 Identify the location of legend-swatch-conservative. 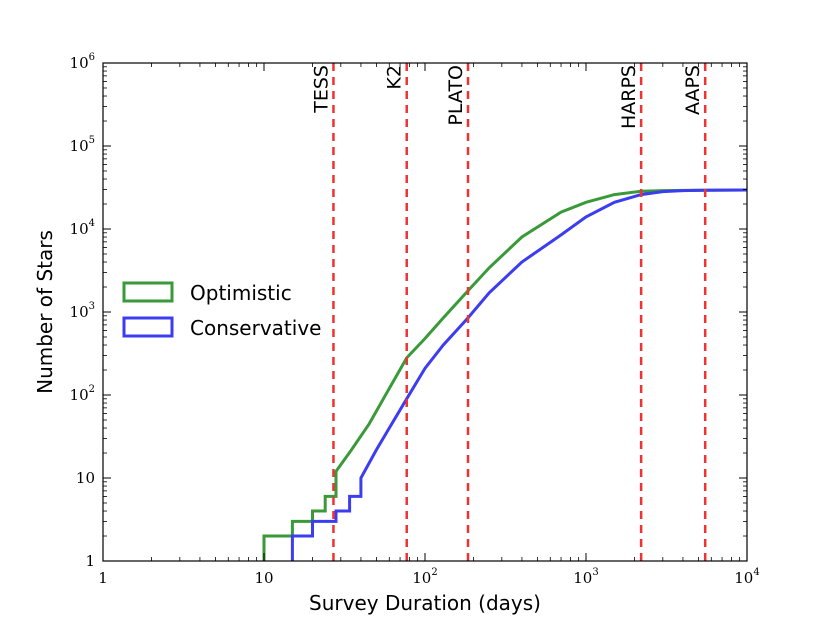
(148, 327).